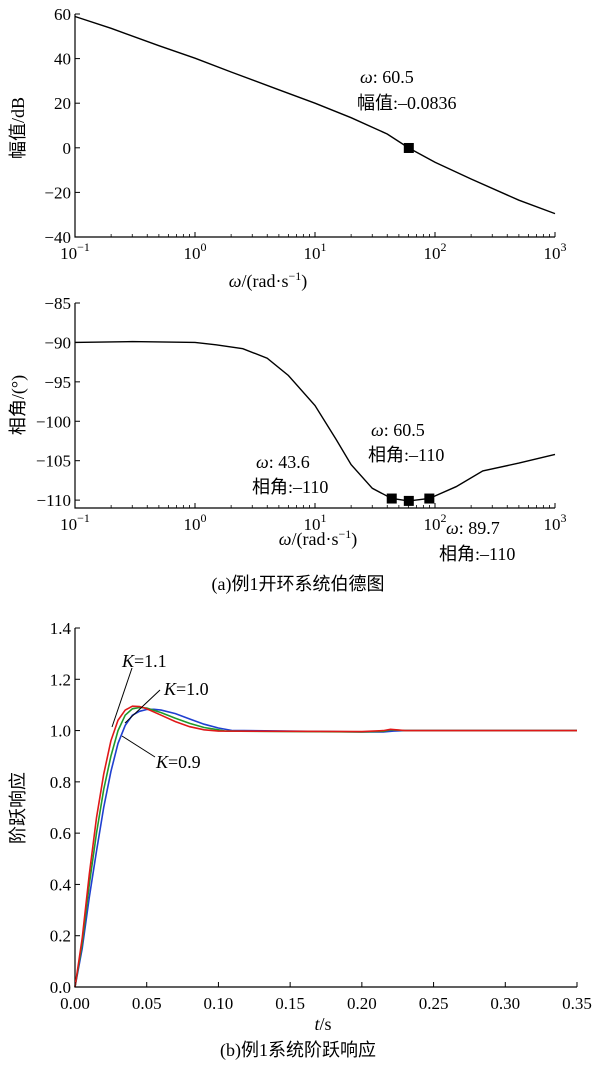 The image size is (598, 1065). I want to click on phase-curve, so click(315, 421).